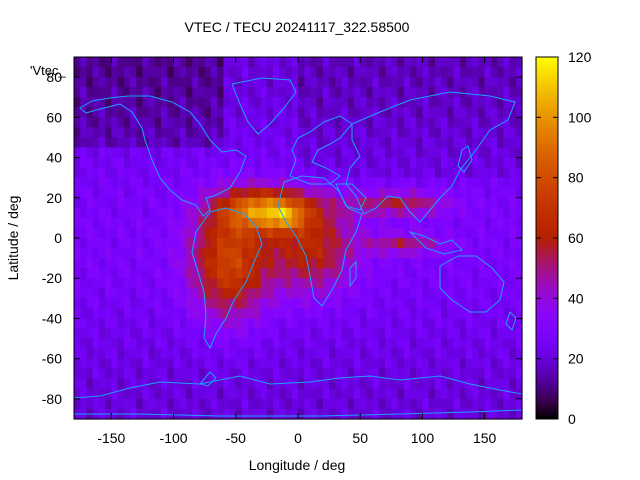 This screenshot has height=480, width=640. Describe the element at coordinates (576, 359) in the screenshot. I see `colorbar-tick-label: 20` at that location.